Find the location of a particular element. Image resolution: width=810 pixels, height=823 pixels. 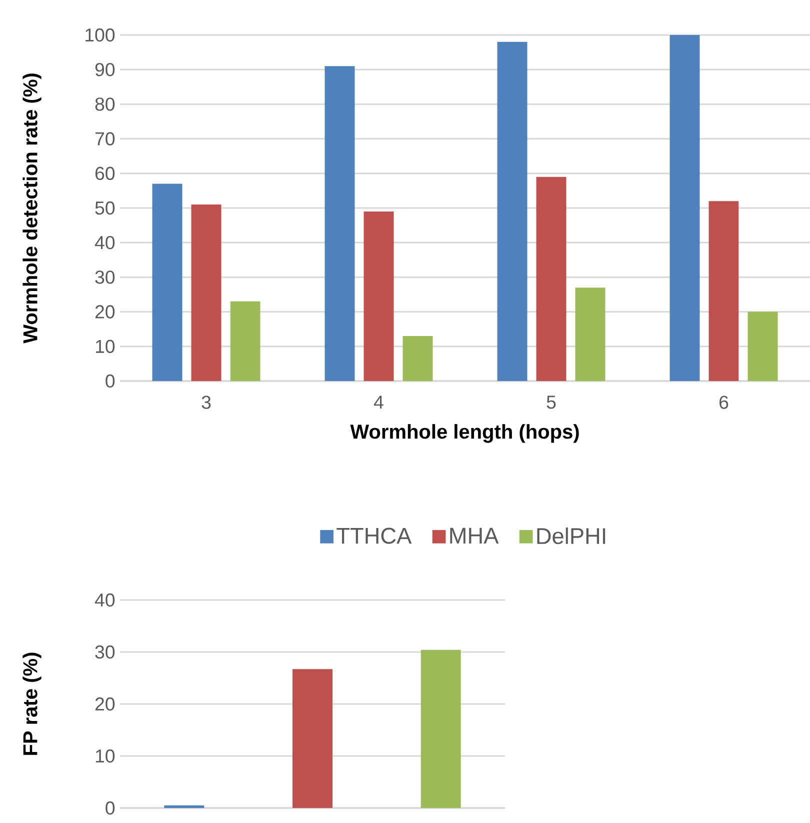

y-tick-label: 80 is located at coordinates (105, 104).